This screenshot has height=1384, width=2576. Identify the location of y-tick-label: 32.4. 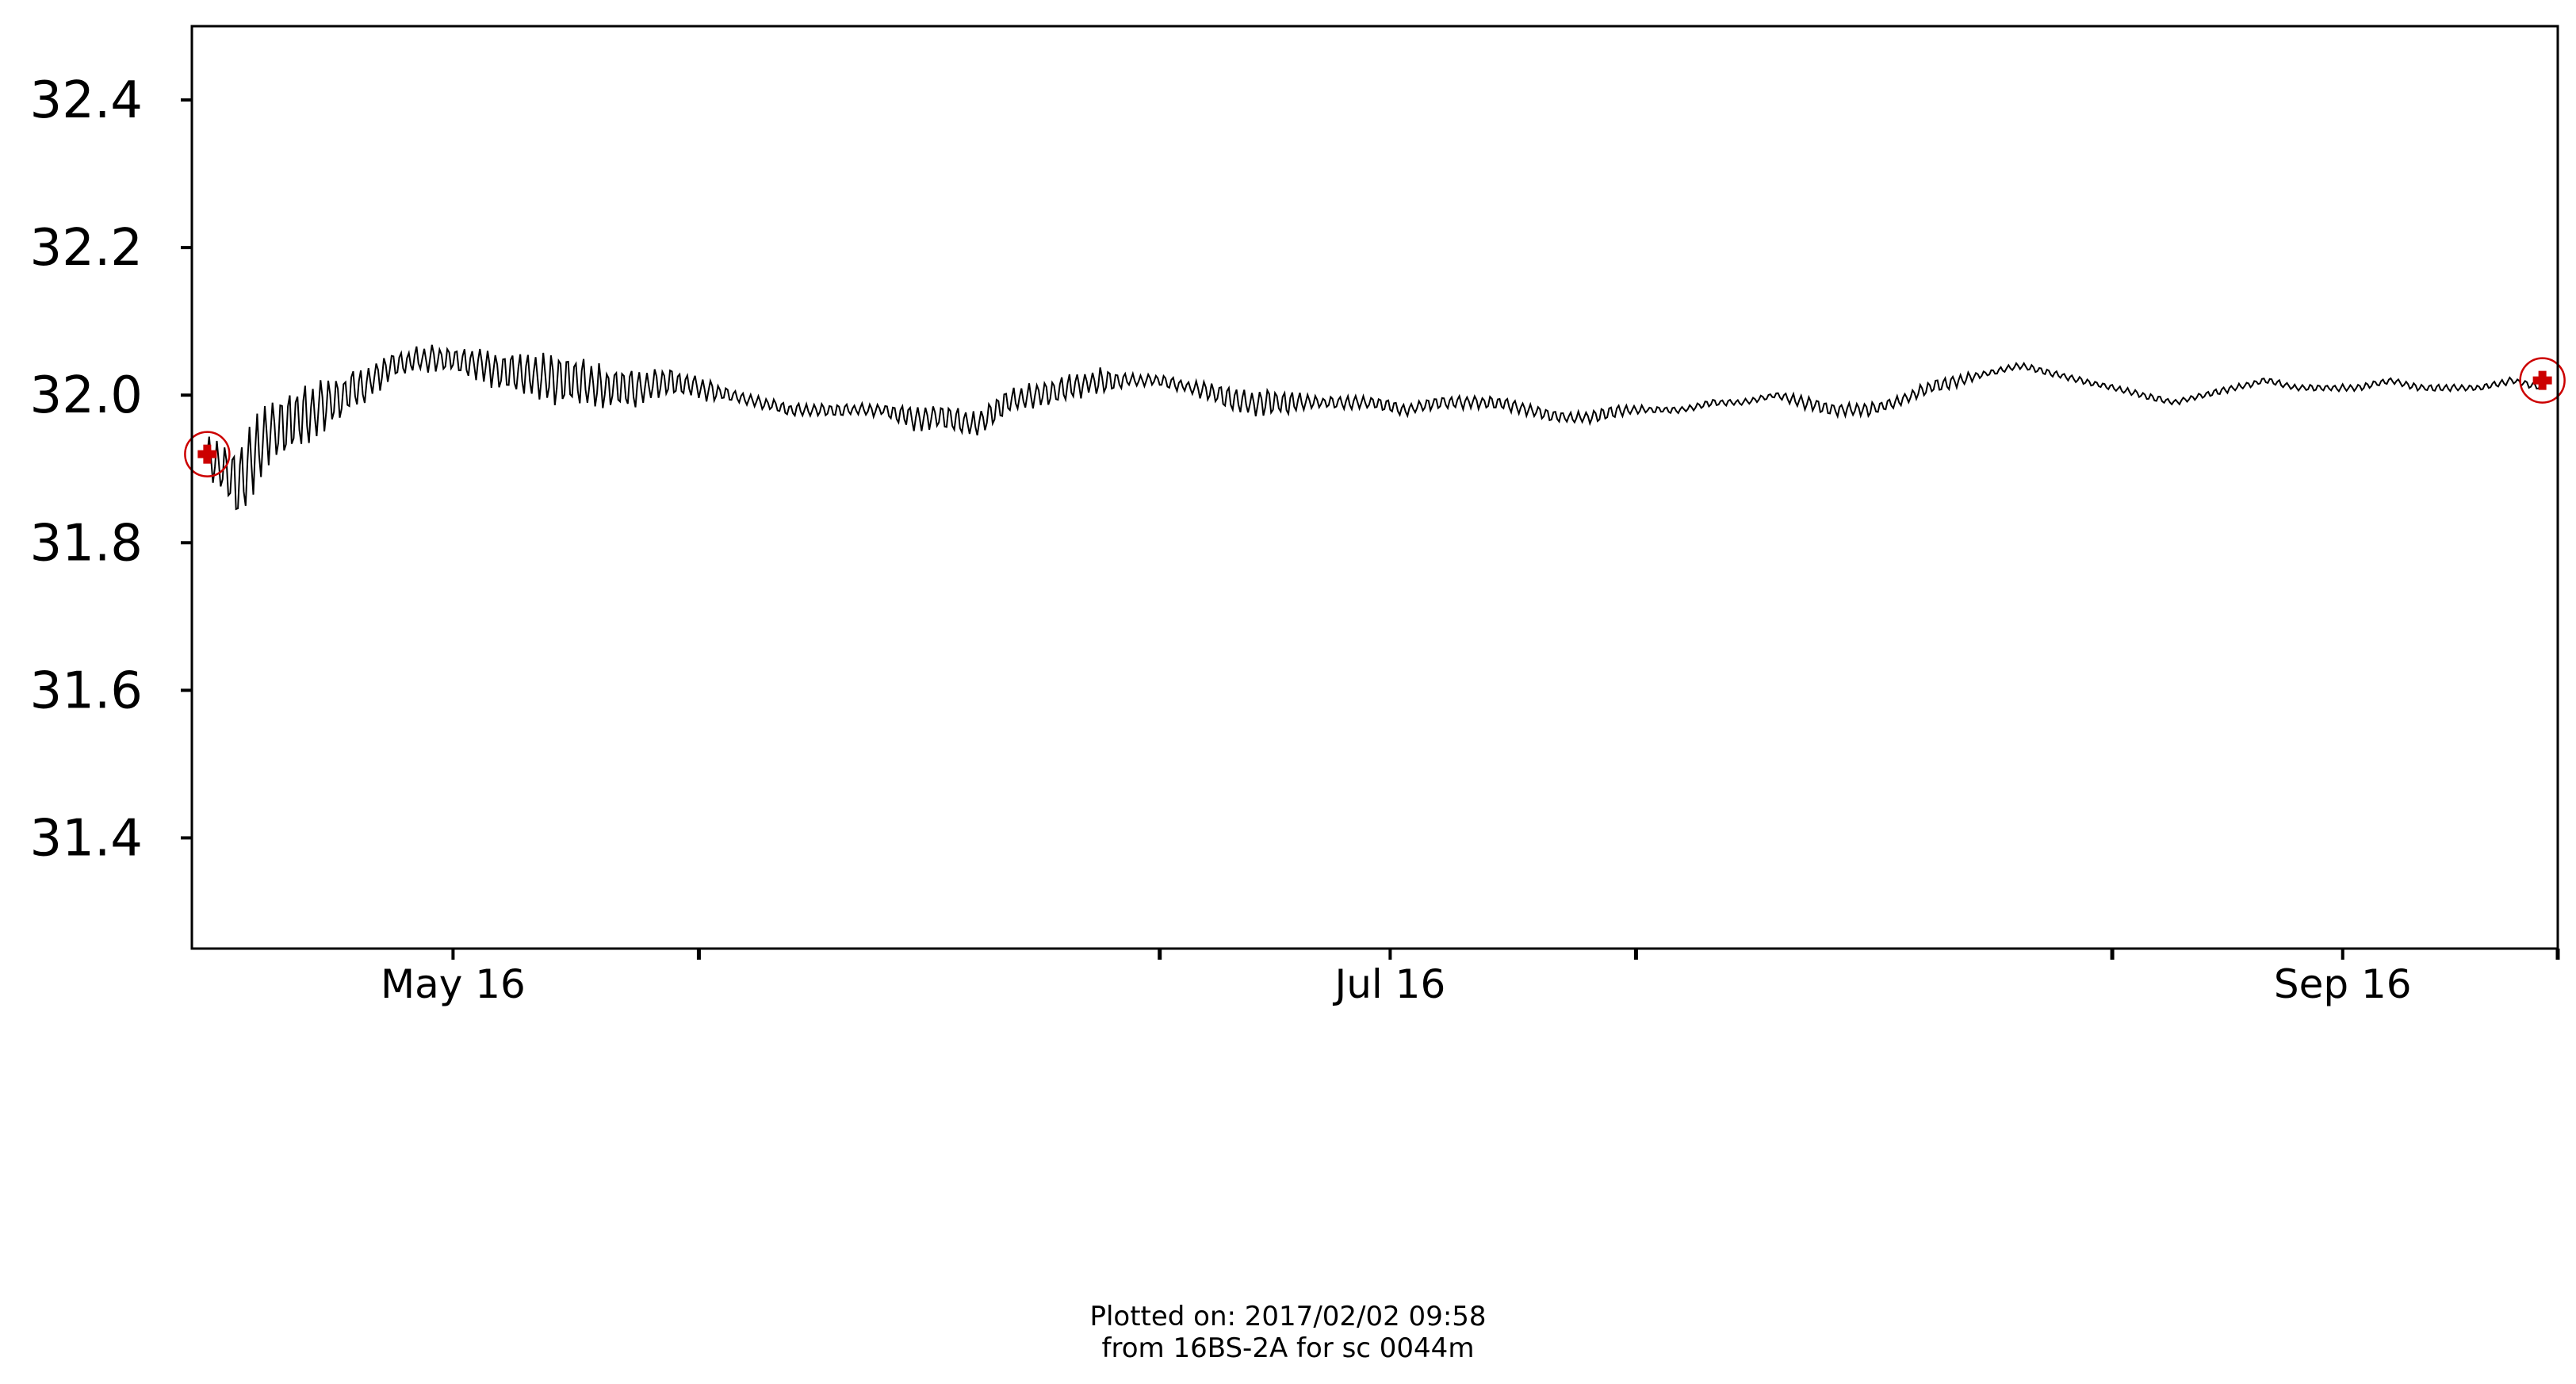
(87, 100).